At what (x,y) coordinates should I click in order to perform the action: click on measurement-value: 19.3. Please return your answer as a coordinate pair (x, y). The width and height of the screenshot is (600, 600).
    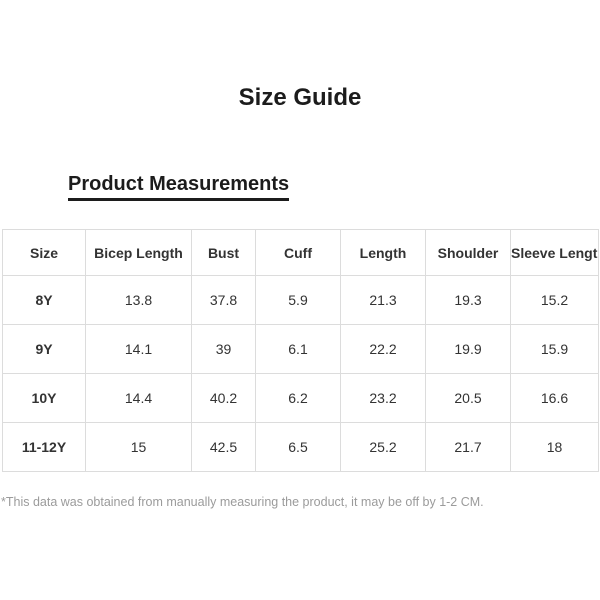
    Looking at the image, I should click on (468, 300).